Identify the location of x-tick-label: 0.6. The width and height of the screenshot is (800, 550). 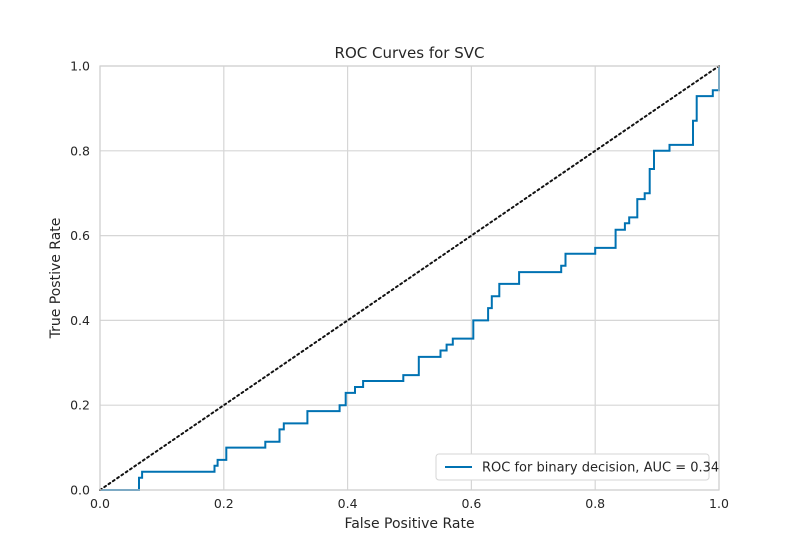
(471, 503).